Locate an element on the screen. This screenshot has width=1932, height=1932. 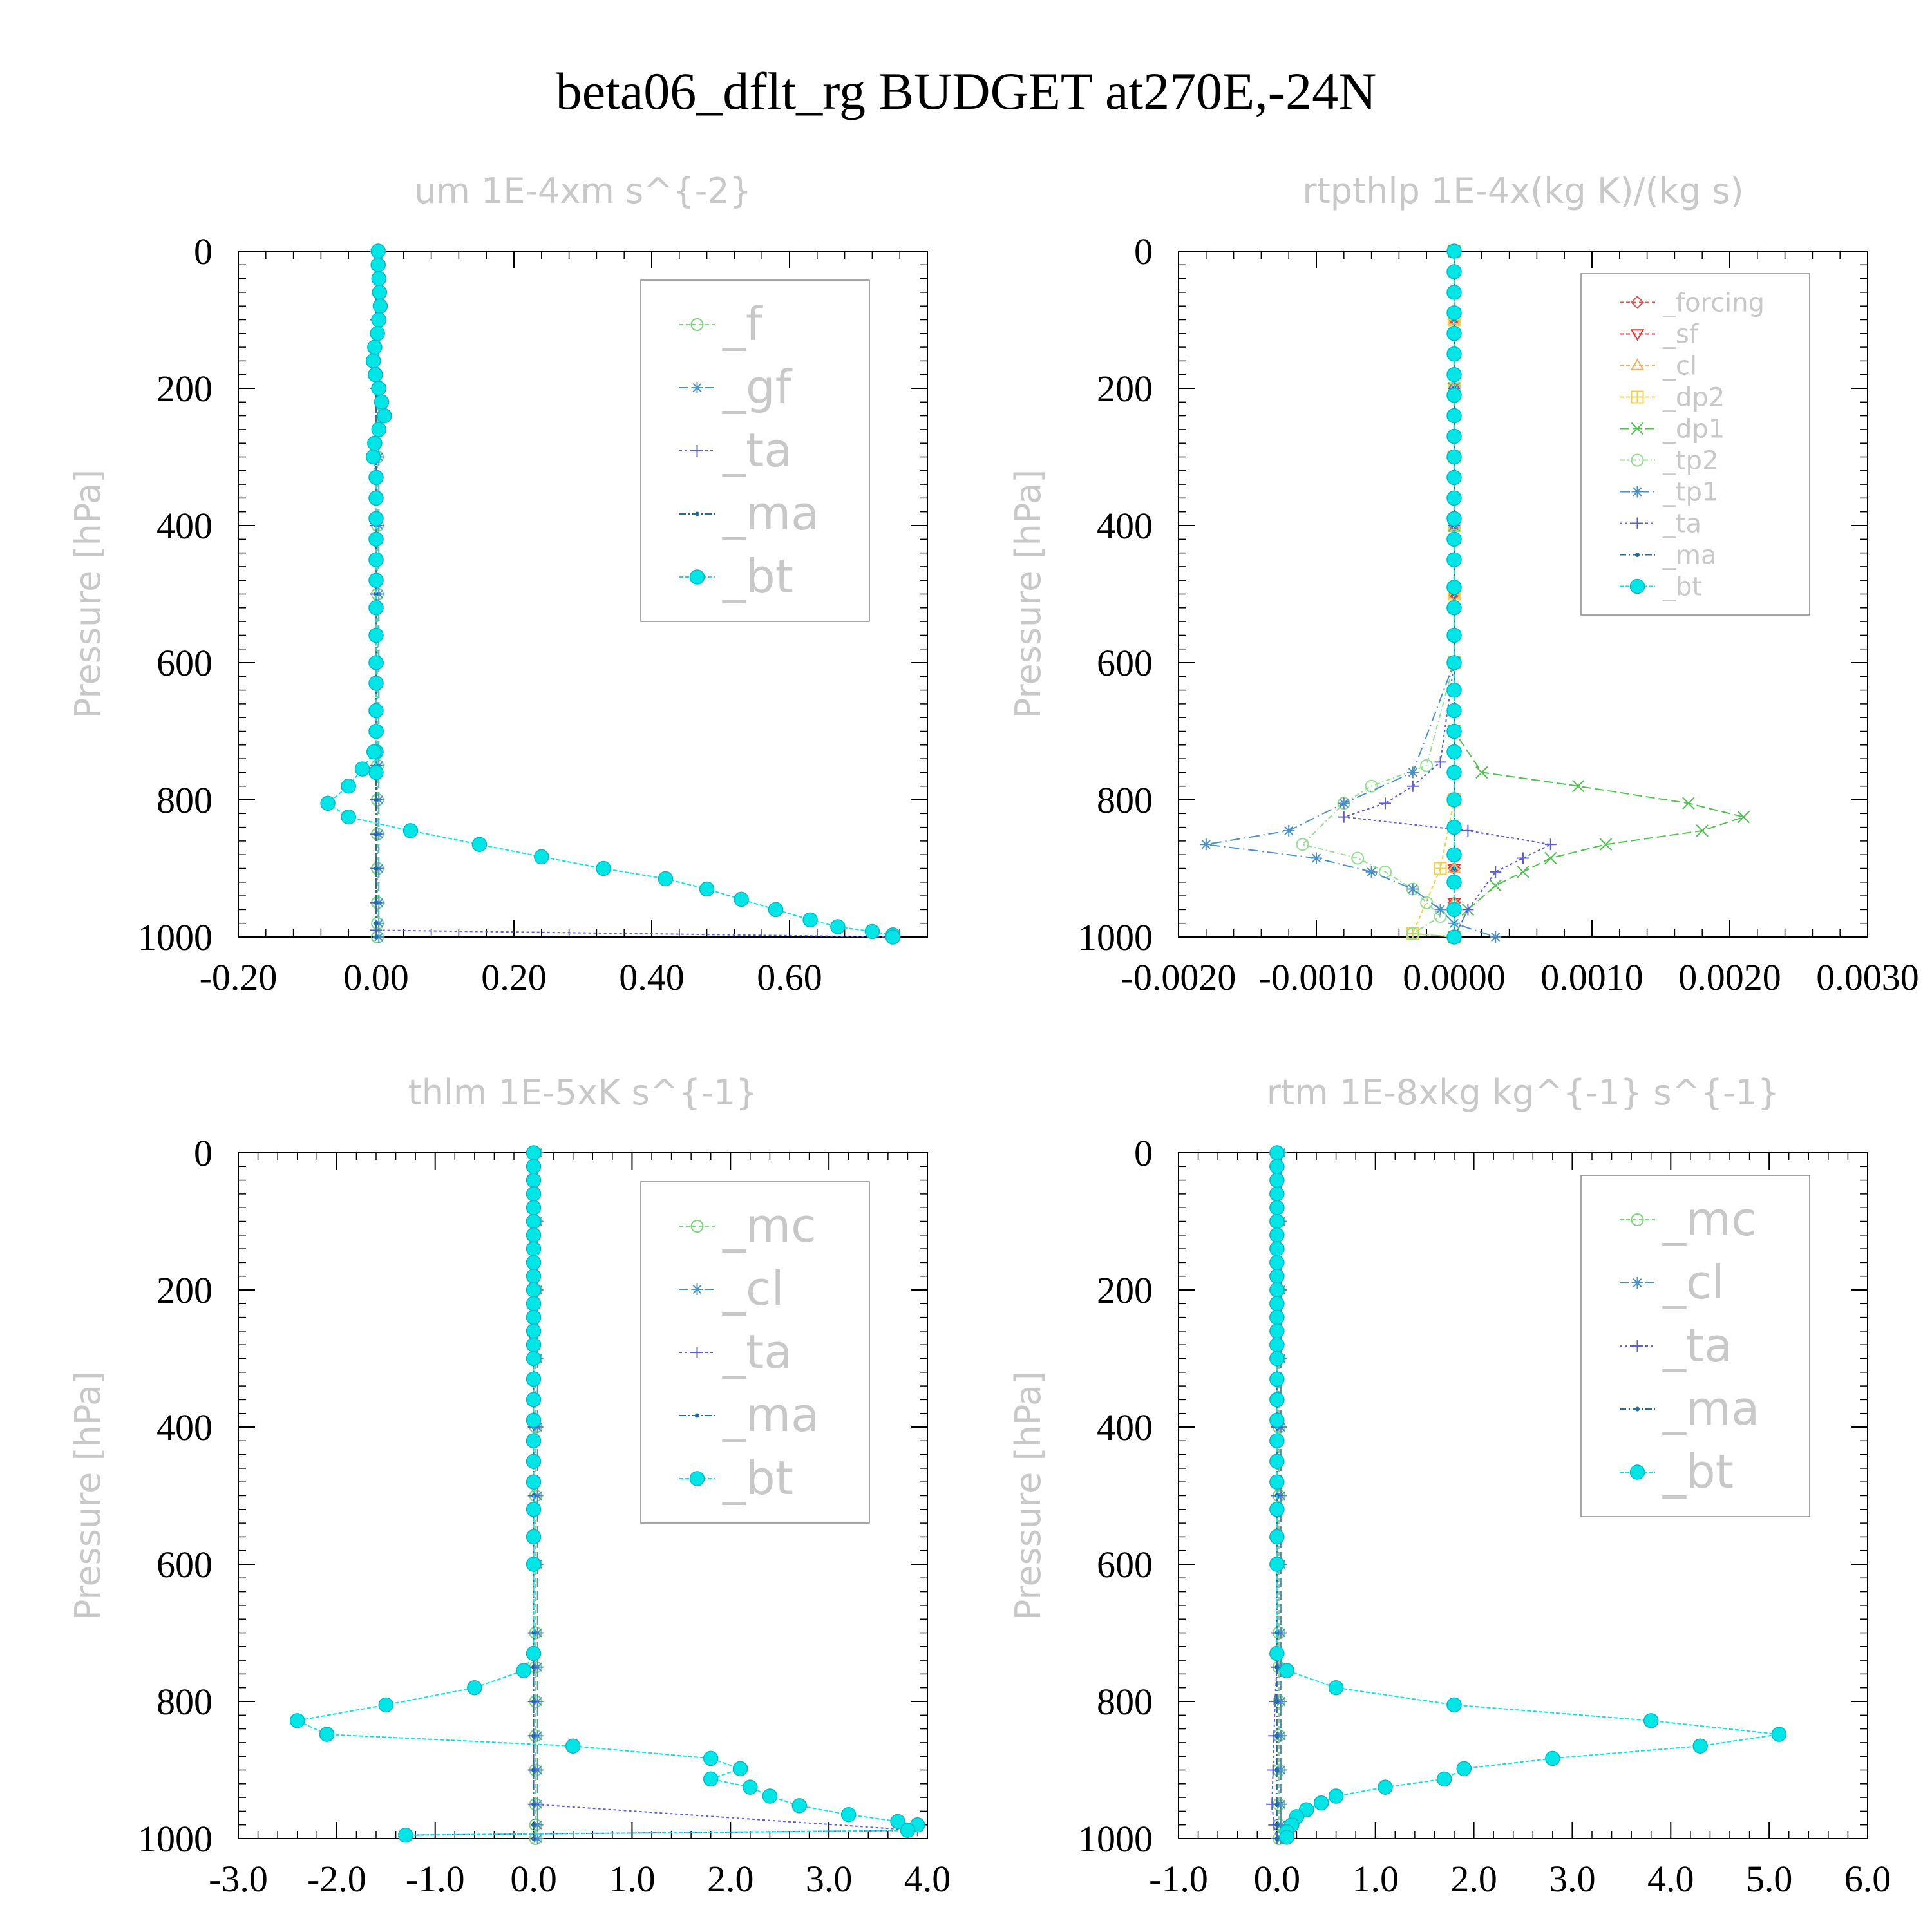
y-tick-label: 400 is located at coordinates (1125, 1427).